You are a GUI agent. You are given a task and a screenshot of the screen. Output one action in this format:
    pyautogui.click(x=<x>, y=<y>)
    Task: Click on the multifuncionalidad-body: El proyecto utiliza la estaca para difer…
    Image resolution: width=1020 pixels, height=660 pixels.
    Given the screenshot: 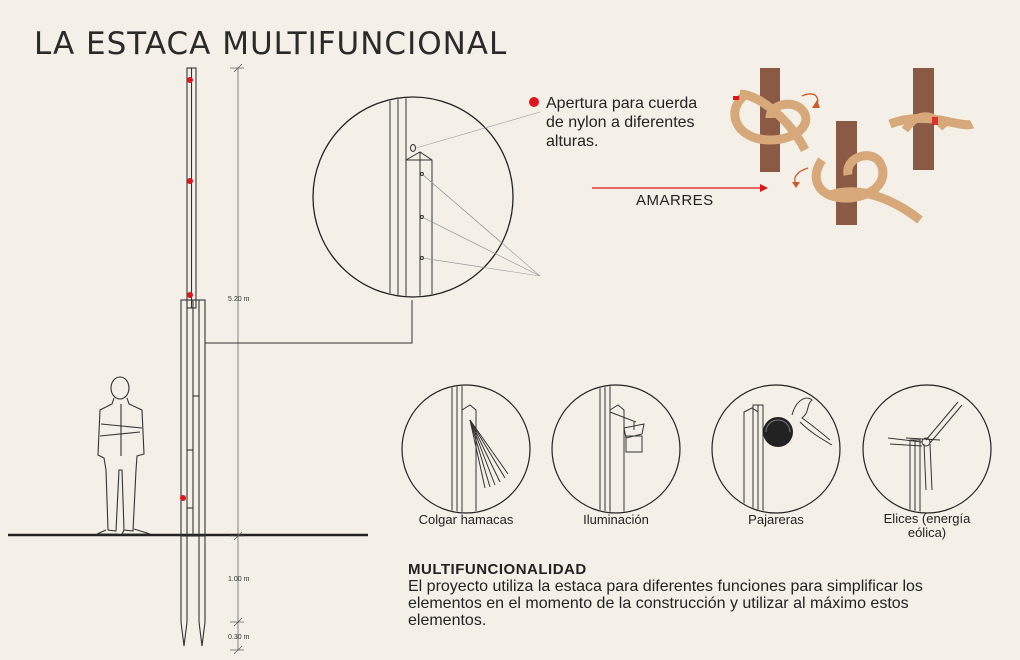 What is the action you would take?
    pyautogui.click(x=665, y=603)
    